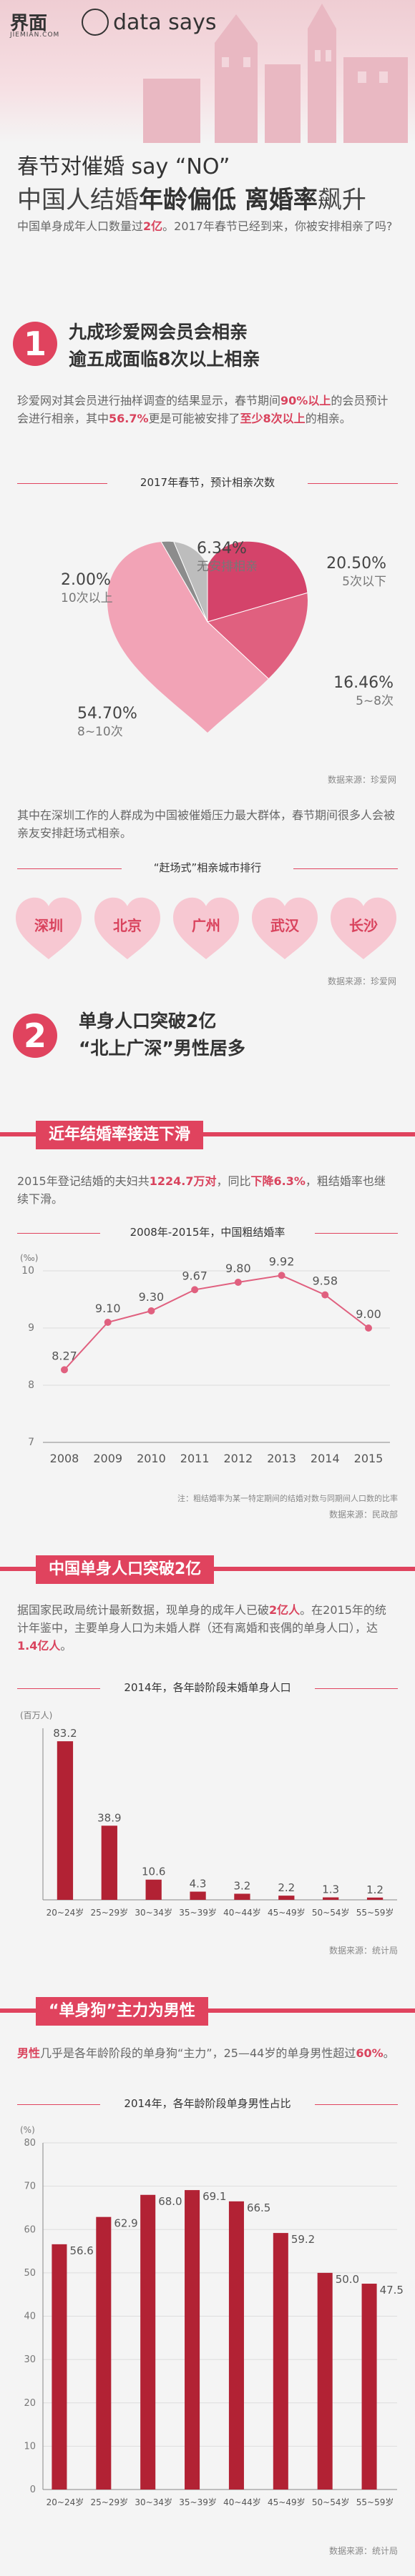  Describe the element at coordinates (275, 73) in the screenshot. I see `skyline-illustration` at that location.